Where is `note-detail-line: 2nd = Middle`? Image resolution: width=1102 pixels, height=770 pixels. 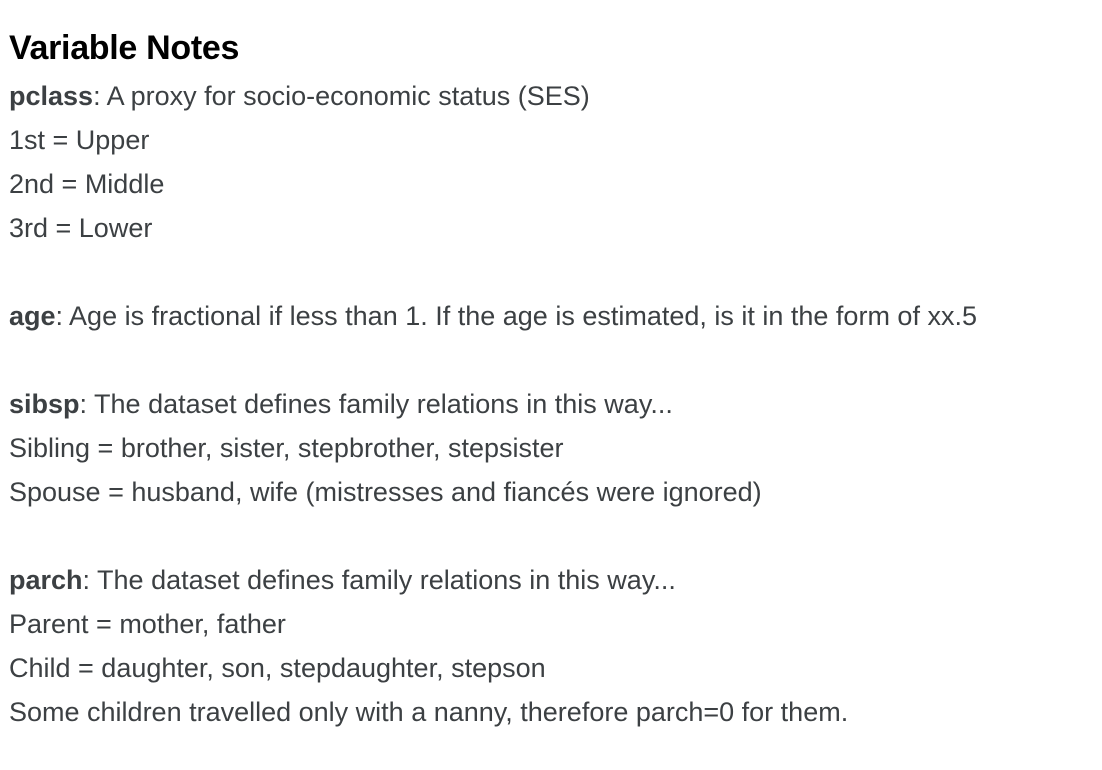 note-detail-line: 2nd = Middle is located at coordinates (87, 184).